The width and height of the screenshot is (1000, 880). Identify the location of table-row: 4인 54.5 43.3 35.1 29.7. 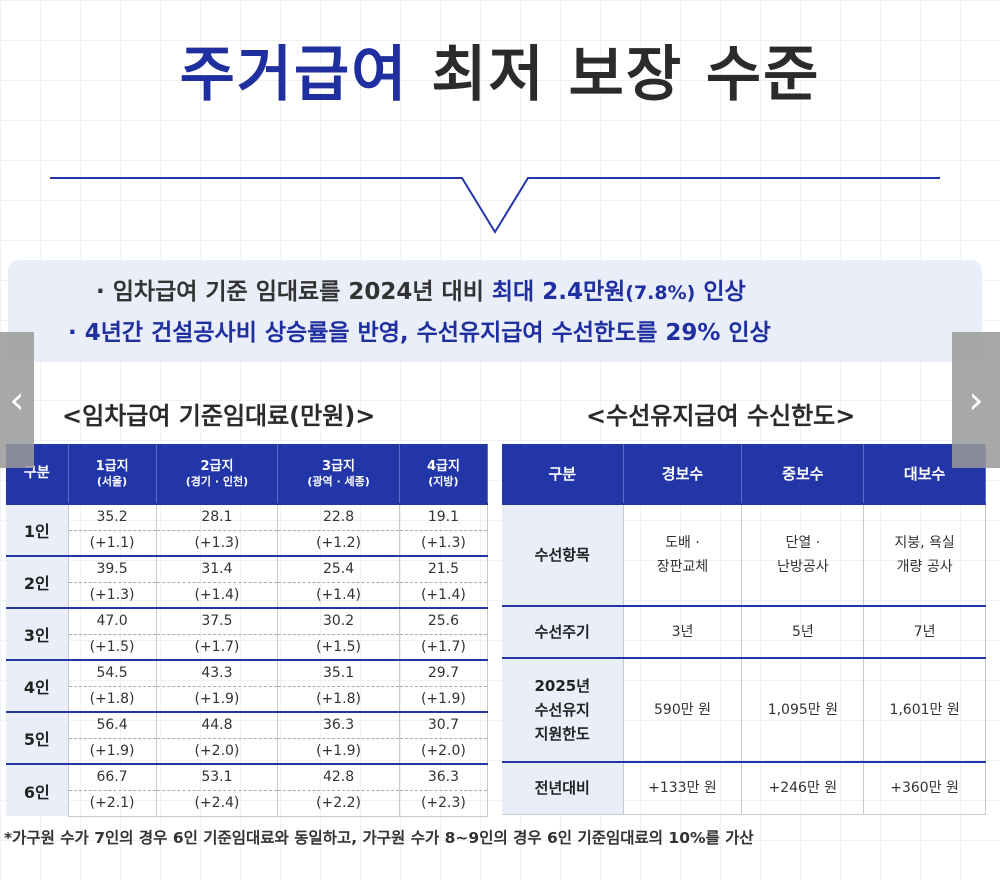
(247, 685).